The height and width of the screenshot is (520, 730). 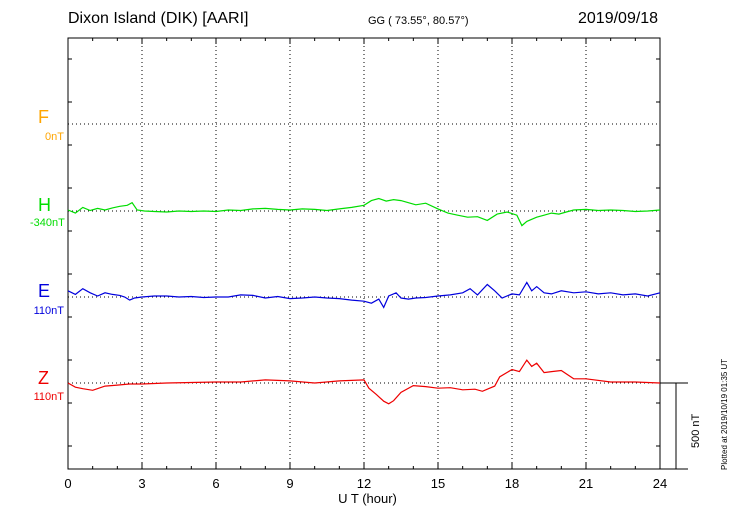 I want to click on channel-e-baseline: 110nT, so click(x=48, y=311).